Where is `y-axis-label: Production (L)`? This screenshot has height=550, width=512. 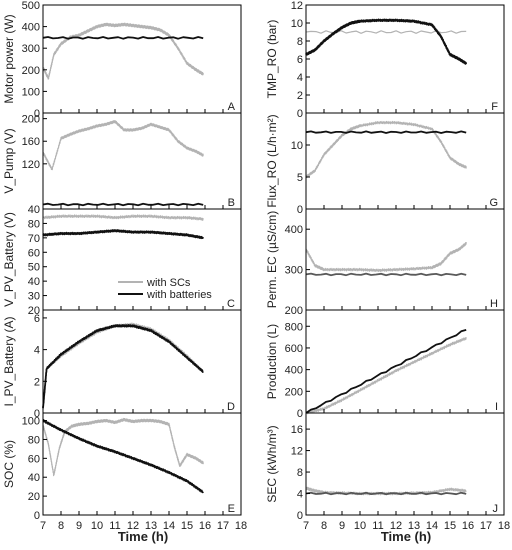 y-axis-label: Production (L) is located at coordinates (272, 361).